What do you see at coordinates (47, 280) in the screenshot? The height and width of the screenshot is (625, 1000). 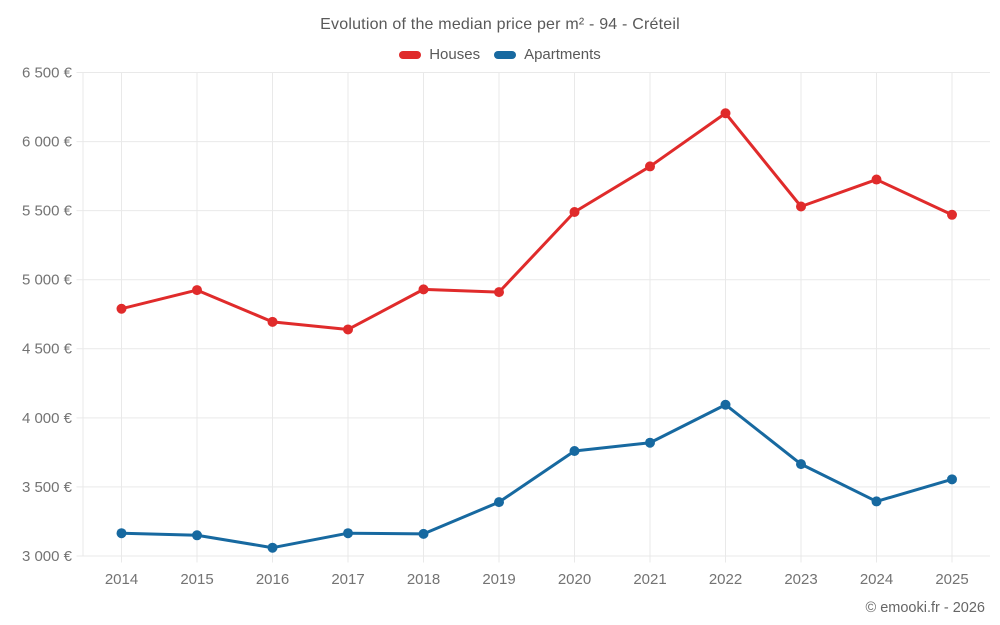 I see `y-tick-label: 5 000 €` at bounding box center [47, 280].